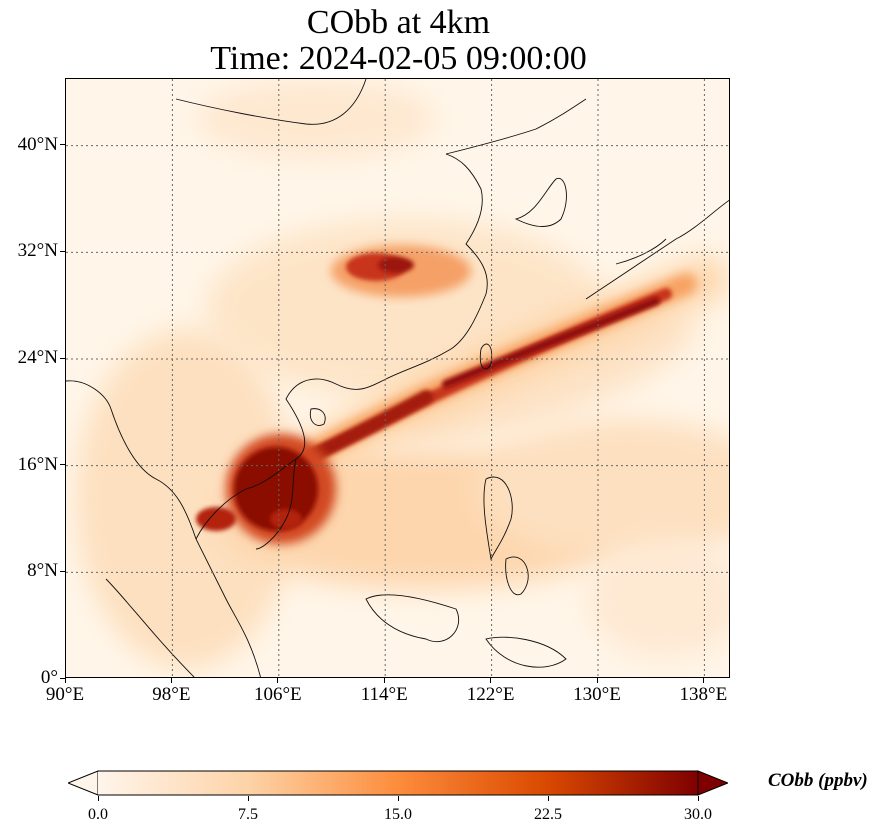 This screenshot has width=887, height=836. What do you see at coordinates (37, 144) in the screenshot?
I see `lat-tick-label: 40°N` at bounding box center [37, 144].